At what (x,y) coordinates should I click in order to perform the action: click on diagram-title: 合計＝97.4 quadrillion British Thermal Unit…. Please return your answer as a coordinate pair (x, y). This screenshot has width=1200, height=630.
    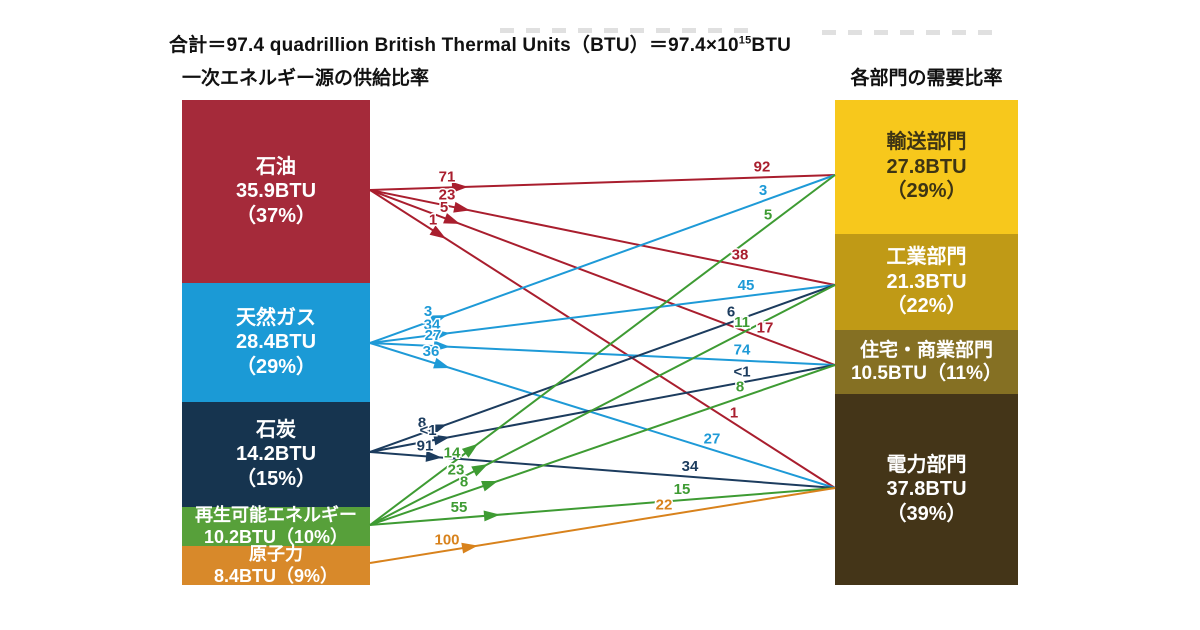
    Looking at the image, I should click on (480, 43).